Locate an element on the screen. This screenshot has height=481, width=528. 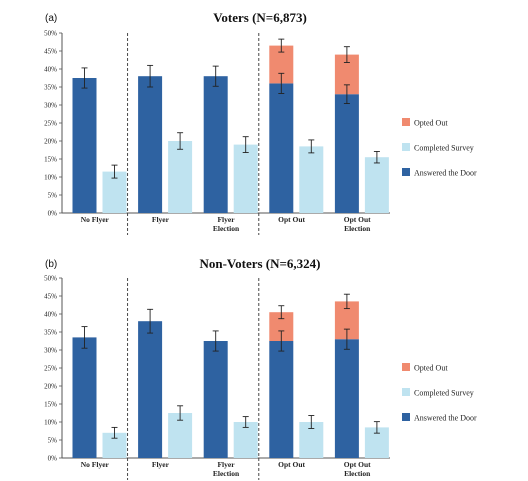
panel-title: Voters (N=6,873) is located at coordinates (260, 17).